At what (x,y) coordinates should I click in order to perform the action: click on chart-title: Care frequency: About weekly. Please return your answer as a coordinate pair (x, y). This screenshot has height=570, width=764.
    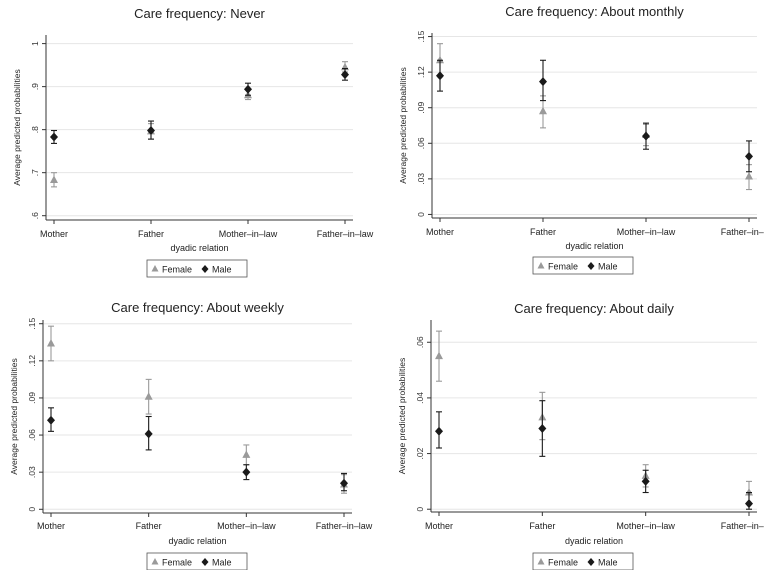
    Looking at the image, I should click on (197, 307).